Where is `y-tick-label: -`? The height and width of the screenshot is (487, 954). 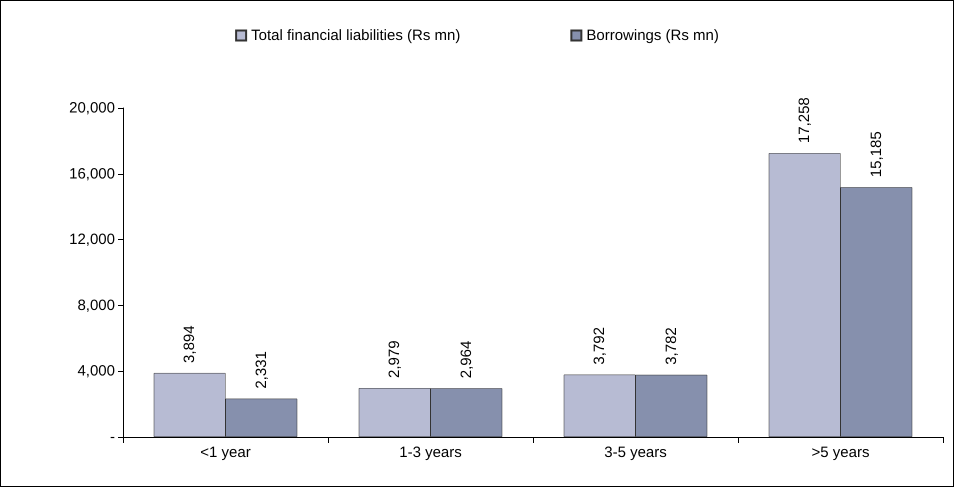 y-tick-label: - is located at coordinates (112, 437).